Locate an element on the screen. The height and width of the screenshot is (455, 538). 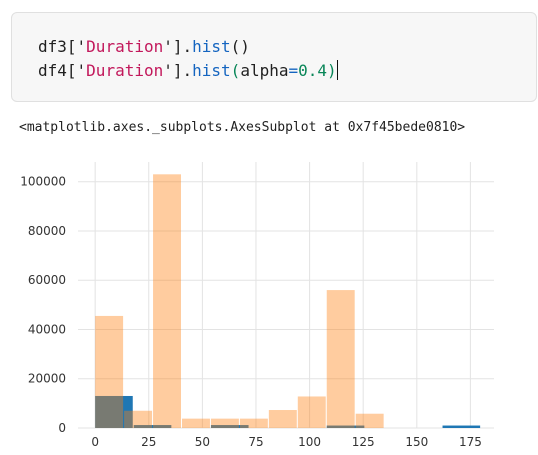
y-tick-label: 100000 is located at coordinates (43, 182).